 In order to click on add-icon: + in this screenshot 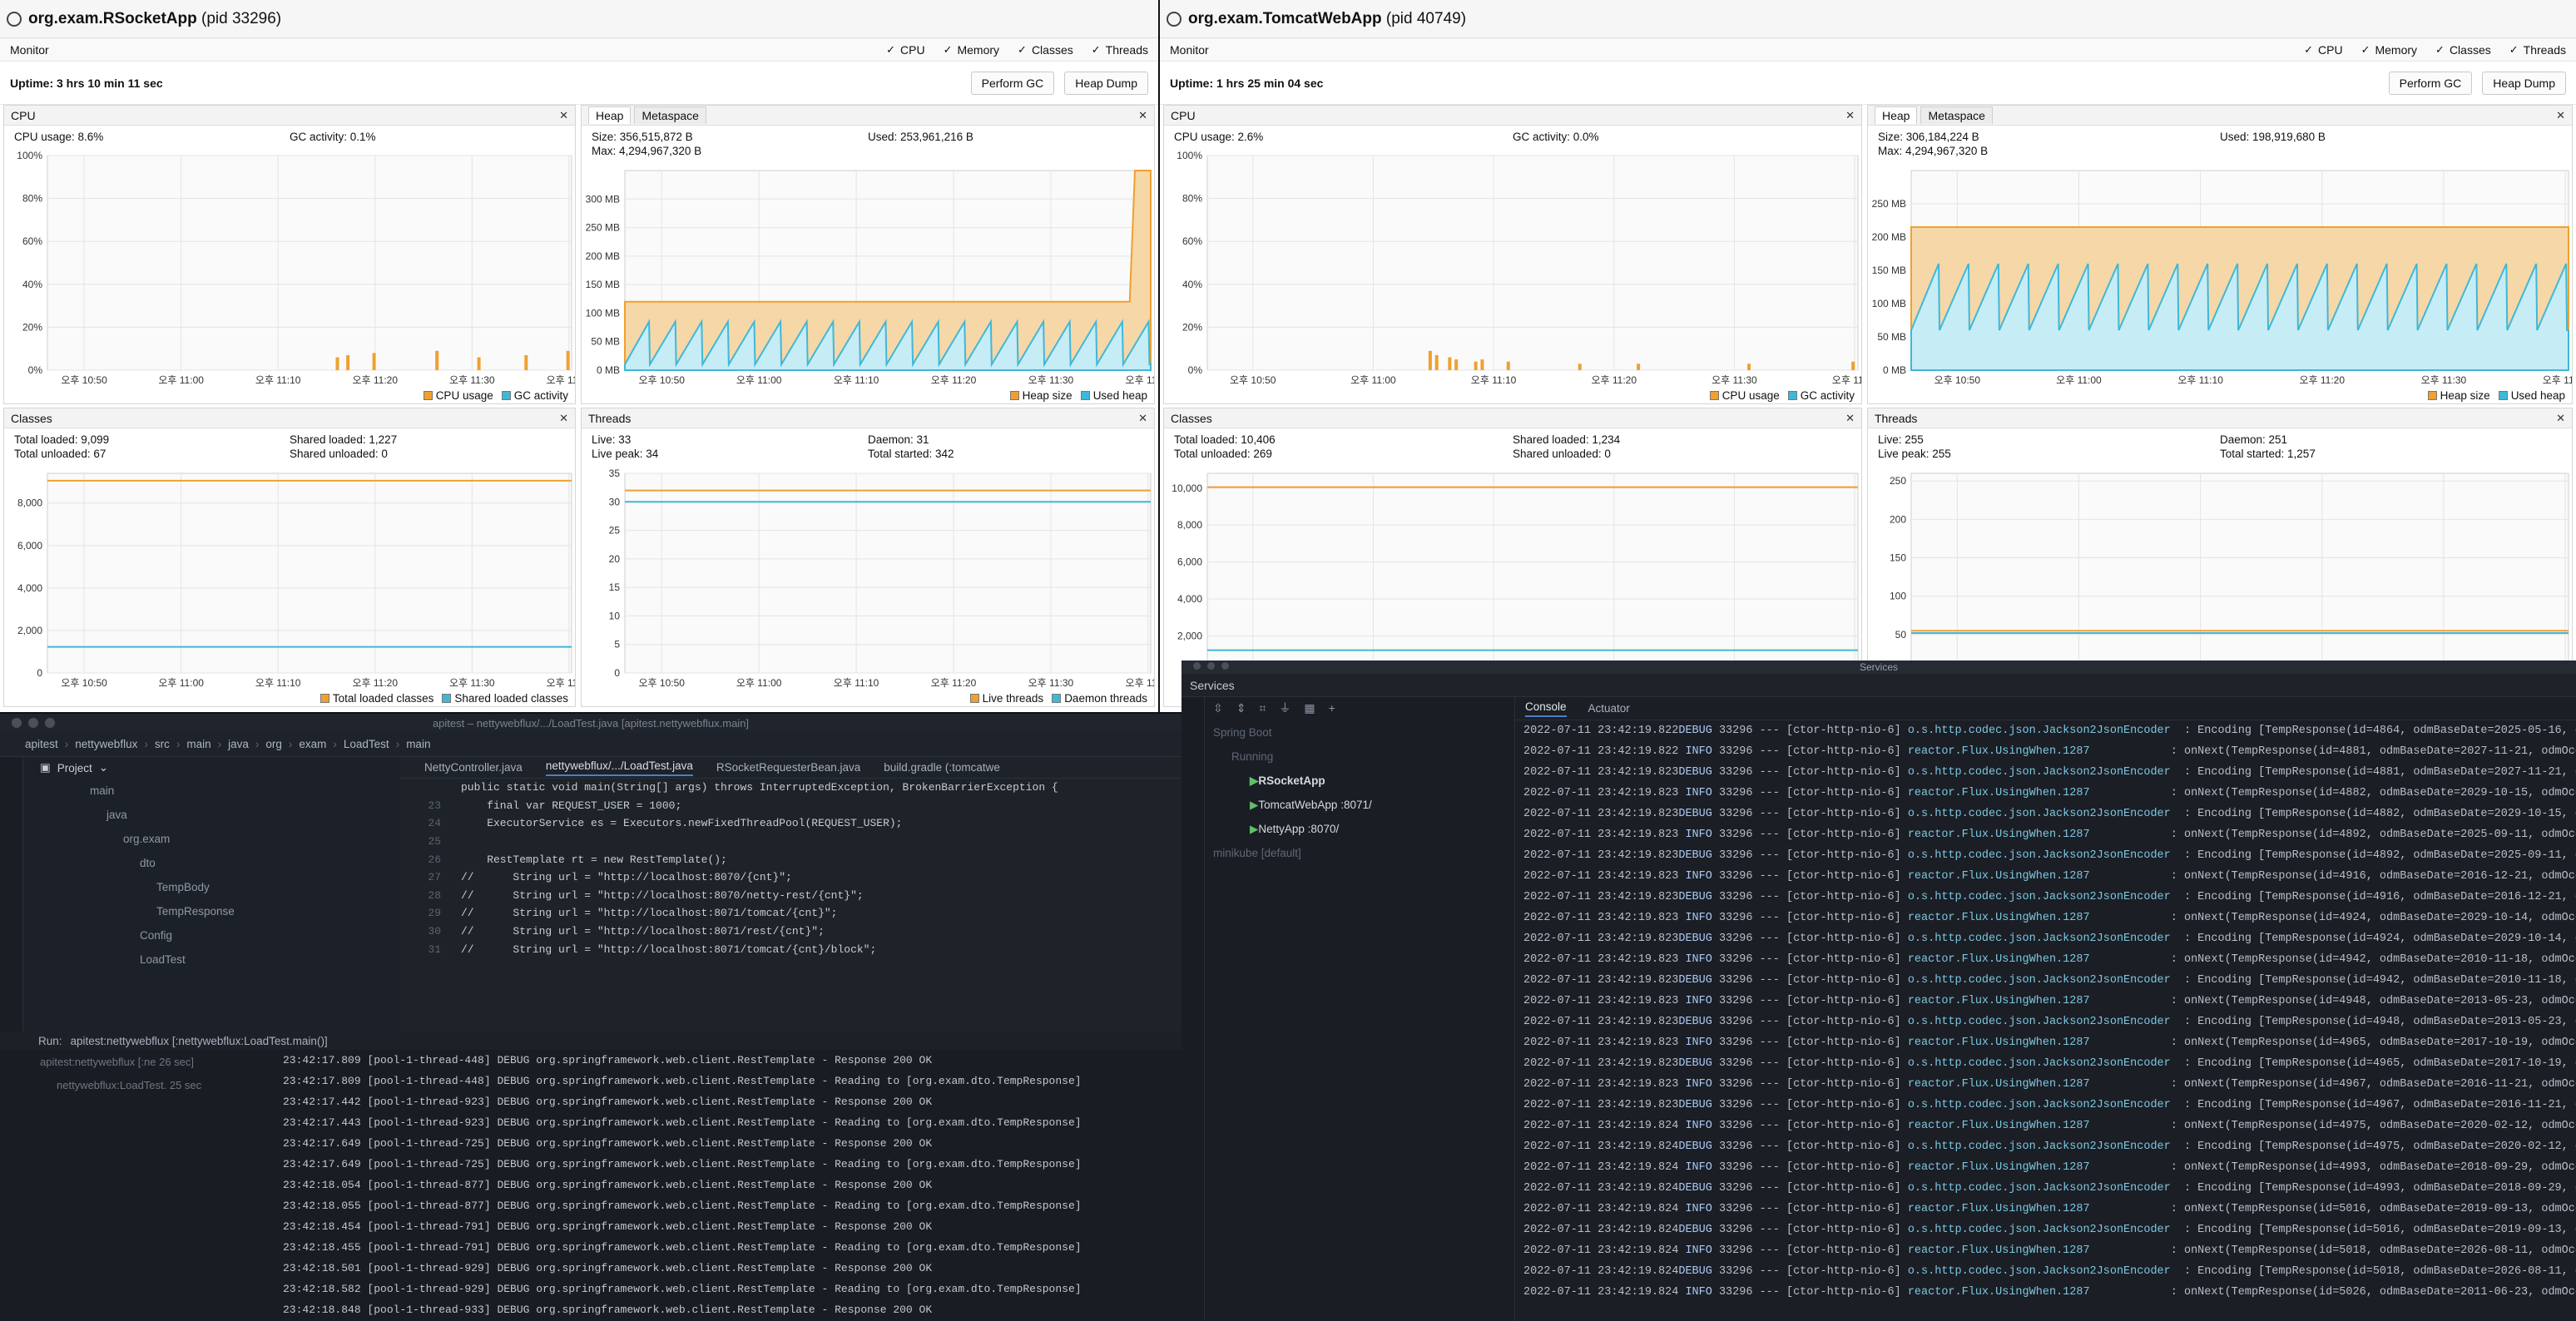, I will do `click(1332, 708)`.